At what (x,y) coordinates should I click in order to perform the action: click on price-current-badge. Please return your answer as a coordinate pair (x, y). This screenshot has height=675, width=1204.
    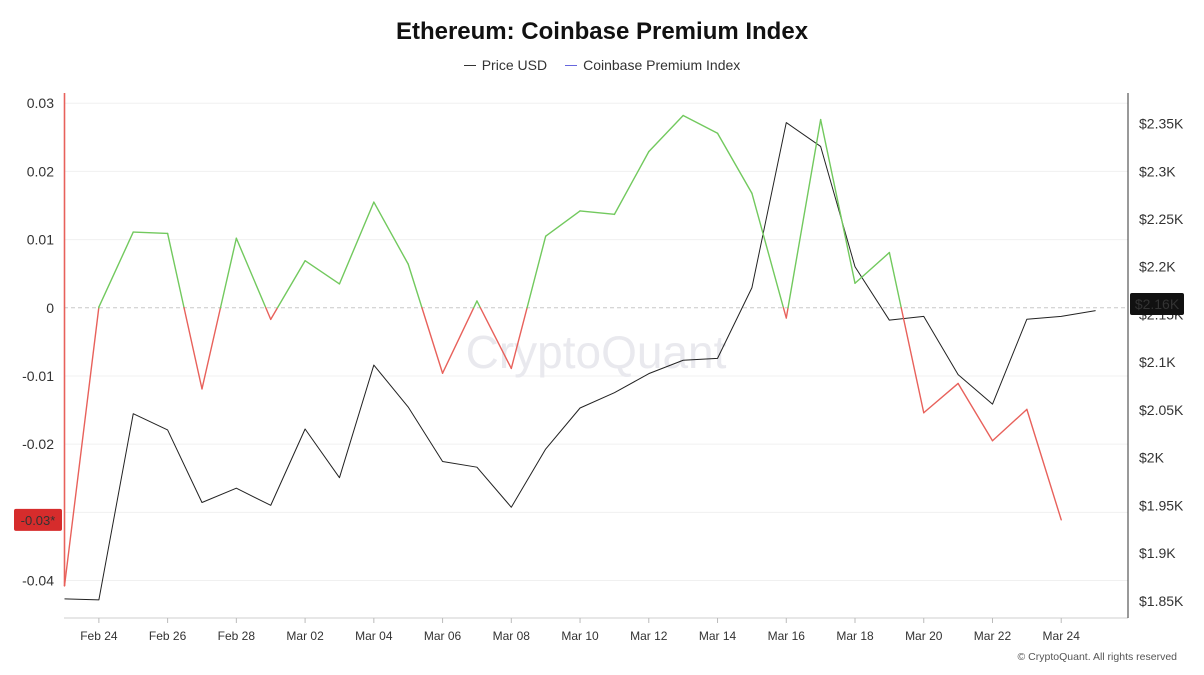
    Looking at the image, I should click on (1157, 303).